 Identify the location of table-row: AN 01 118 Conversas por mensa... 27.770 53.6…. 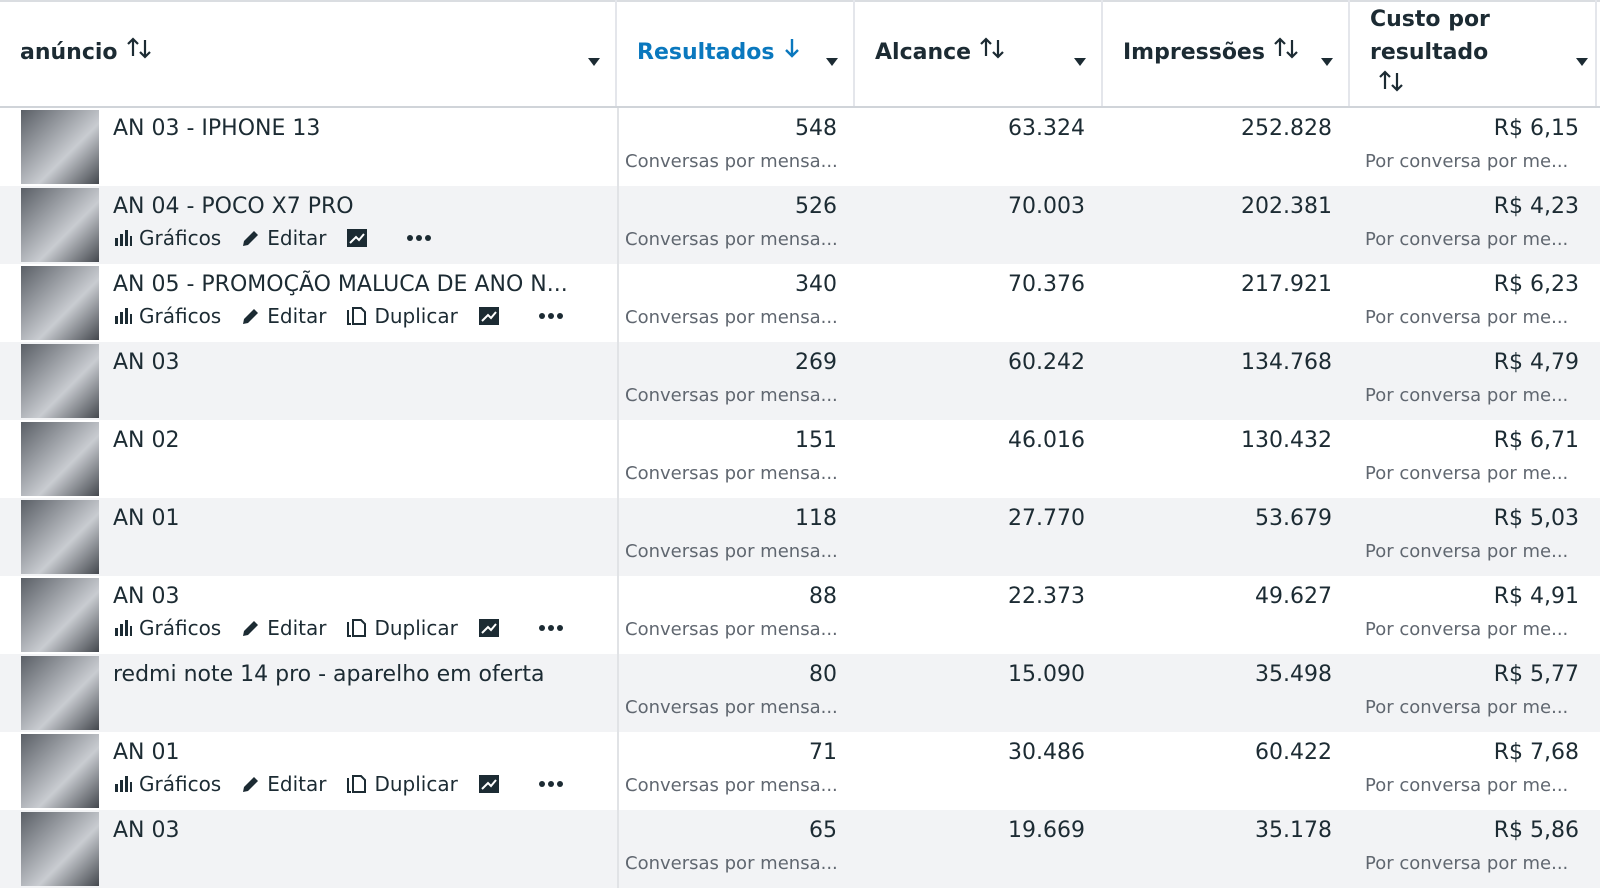
(800, 537).